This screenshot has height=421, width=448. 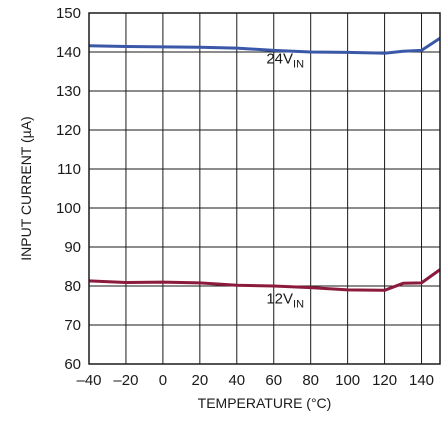 I want to click on y-tick-label: 60, so click(x=72, y=364).